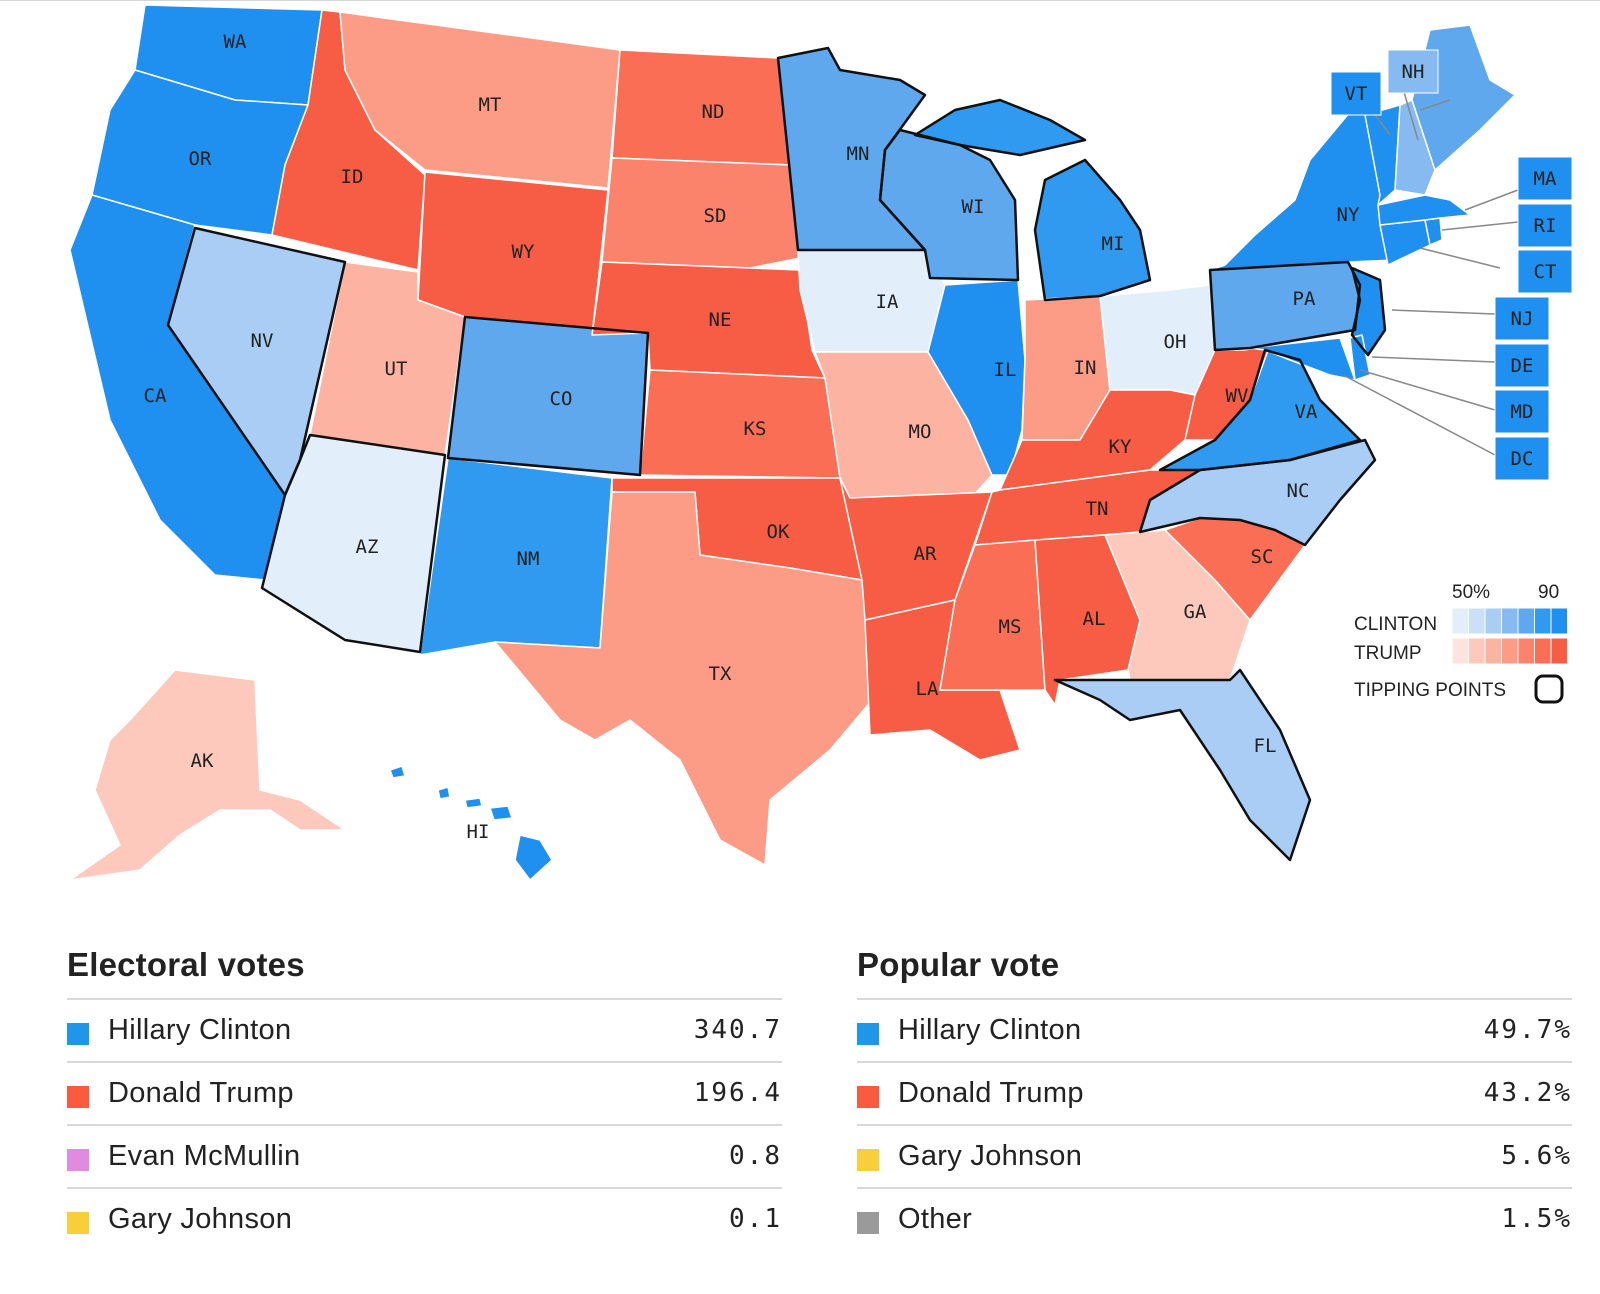  Describe the element at coordinates (1430, 690) in the screenshot. I see `legend-tipping-label: TIPPING POINTS` at that location.